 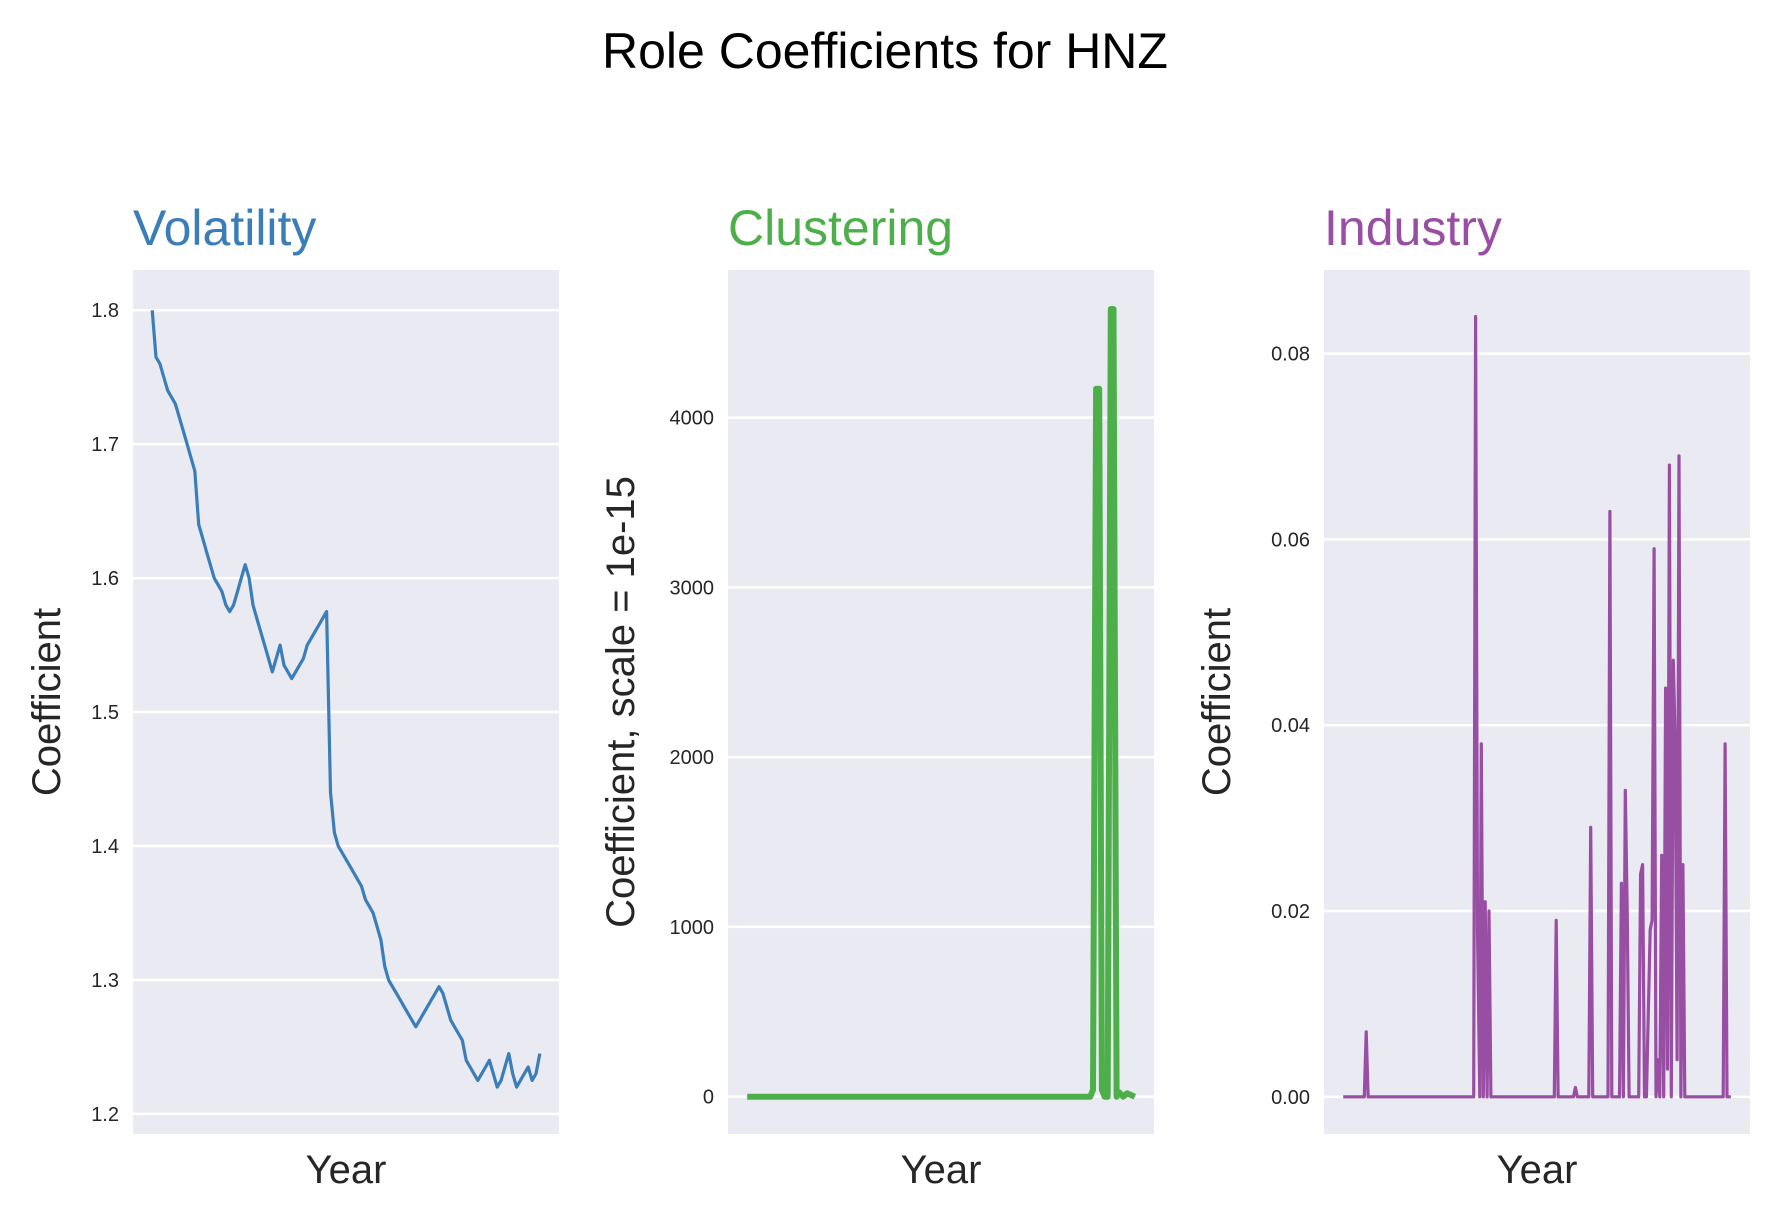 What do you see at coordinates (621, 702) in the screenshot?
I see `clustering-y-axis-label: Coefficient, scale = 1e-15` at bounding box center [621, 702].